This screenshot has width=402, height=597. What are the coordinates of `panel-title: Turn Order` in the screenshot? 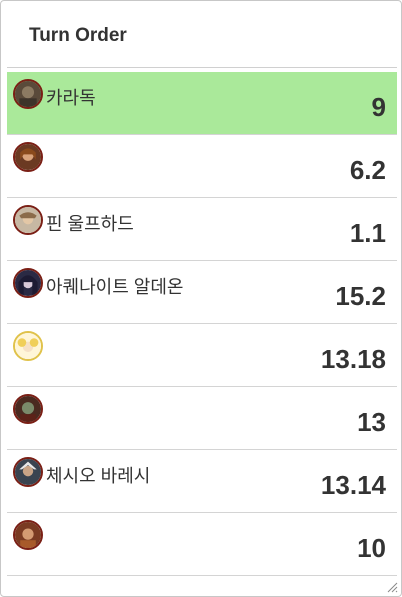 It's located at (78, 35).